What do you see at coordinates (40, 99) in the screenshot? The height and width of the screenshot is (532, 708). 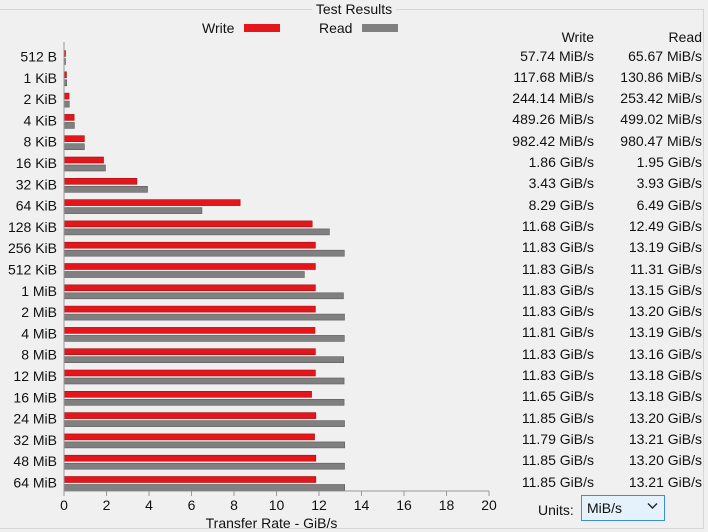 I see `category-label: 2 KiB` at bounding box center [40, 99].